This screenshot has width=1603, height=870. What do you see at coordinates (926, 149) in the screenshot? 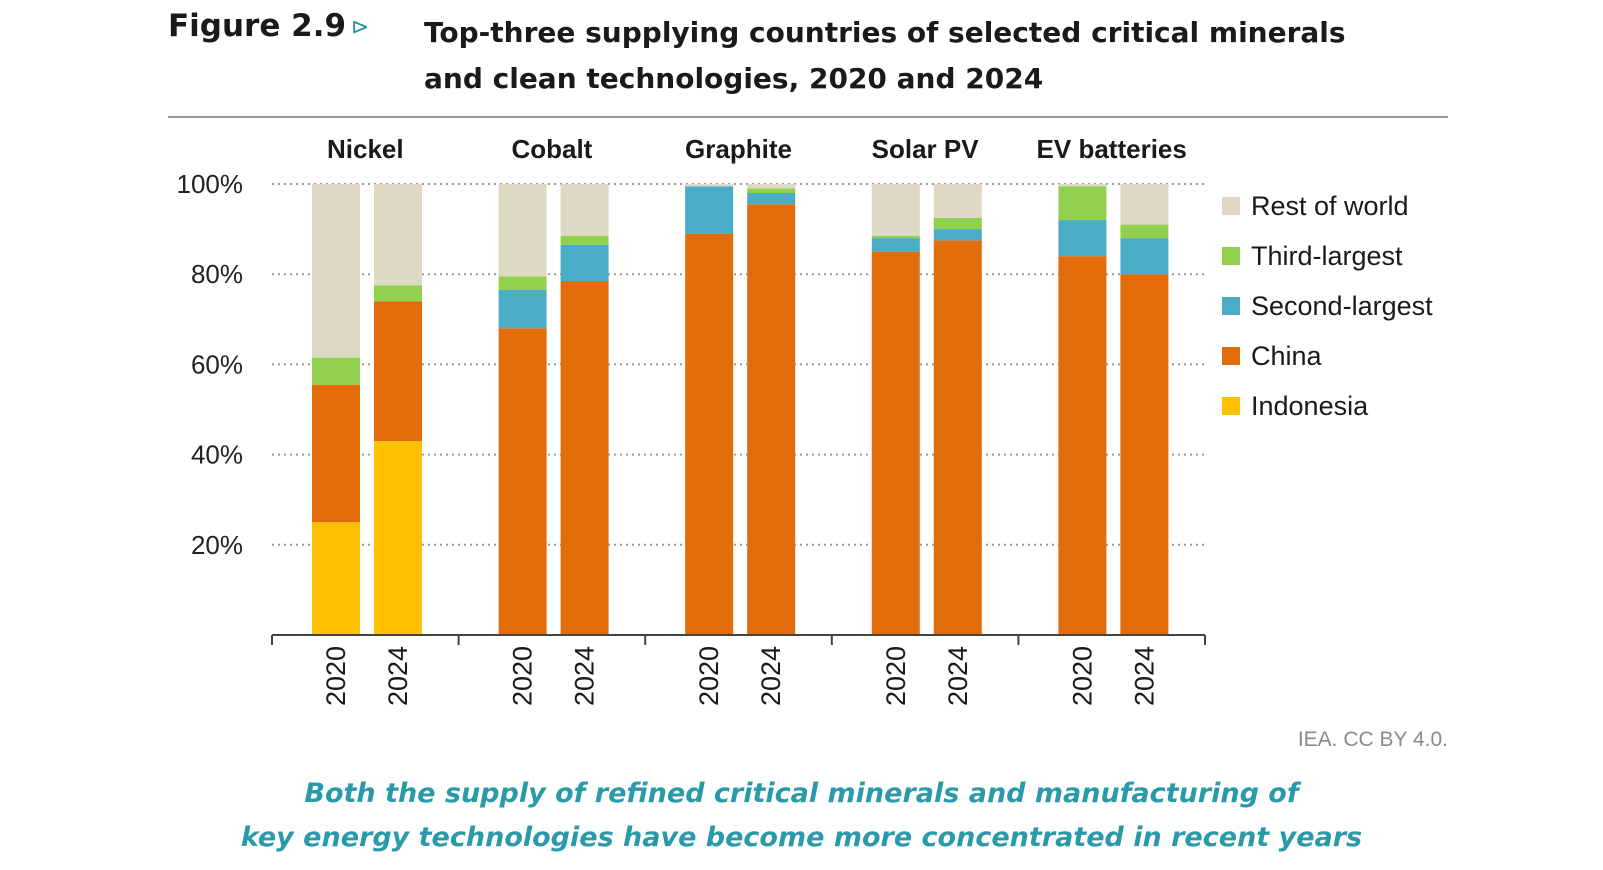
I see `group-label: Solar PV` at bounding box center [926, 149].